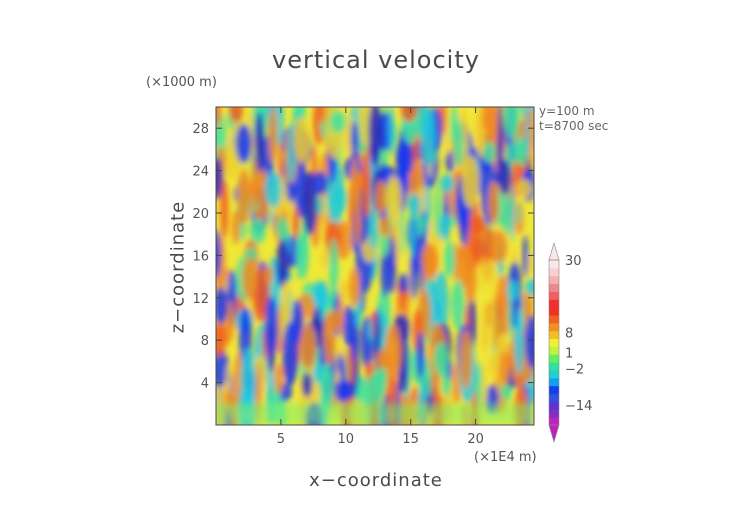 The width and height of the screenshot is (752, 532). I want to click on colorbar-bottom-arrow, so click(554, 434).